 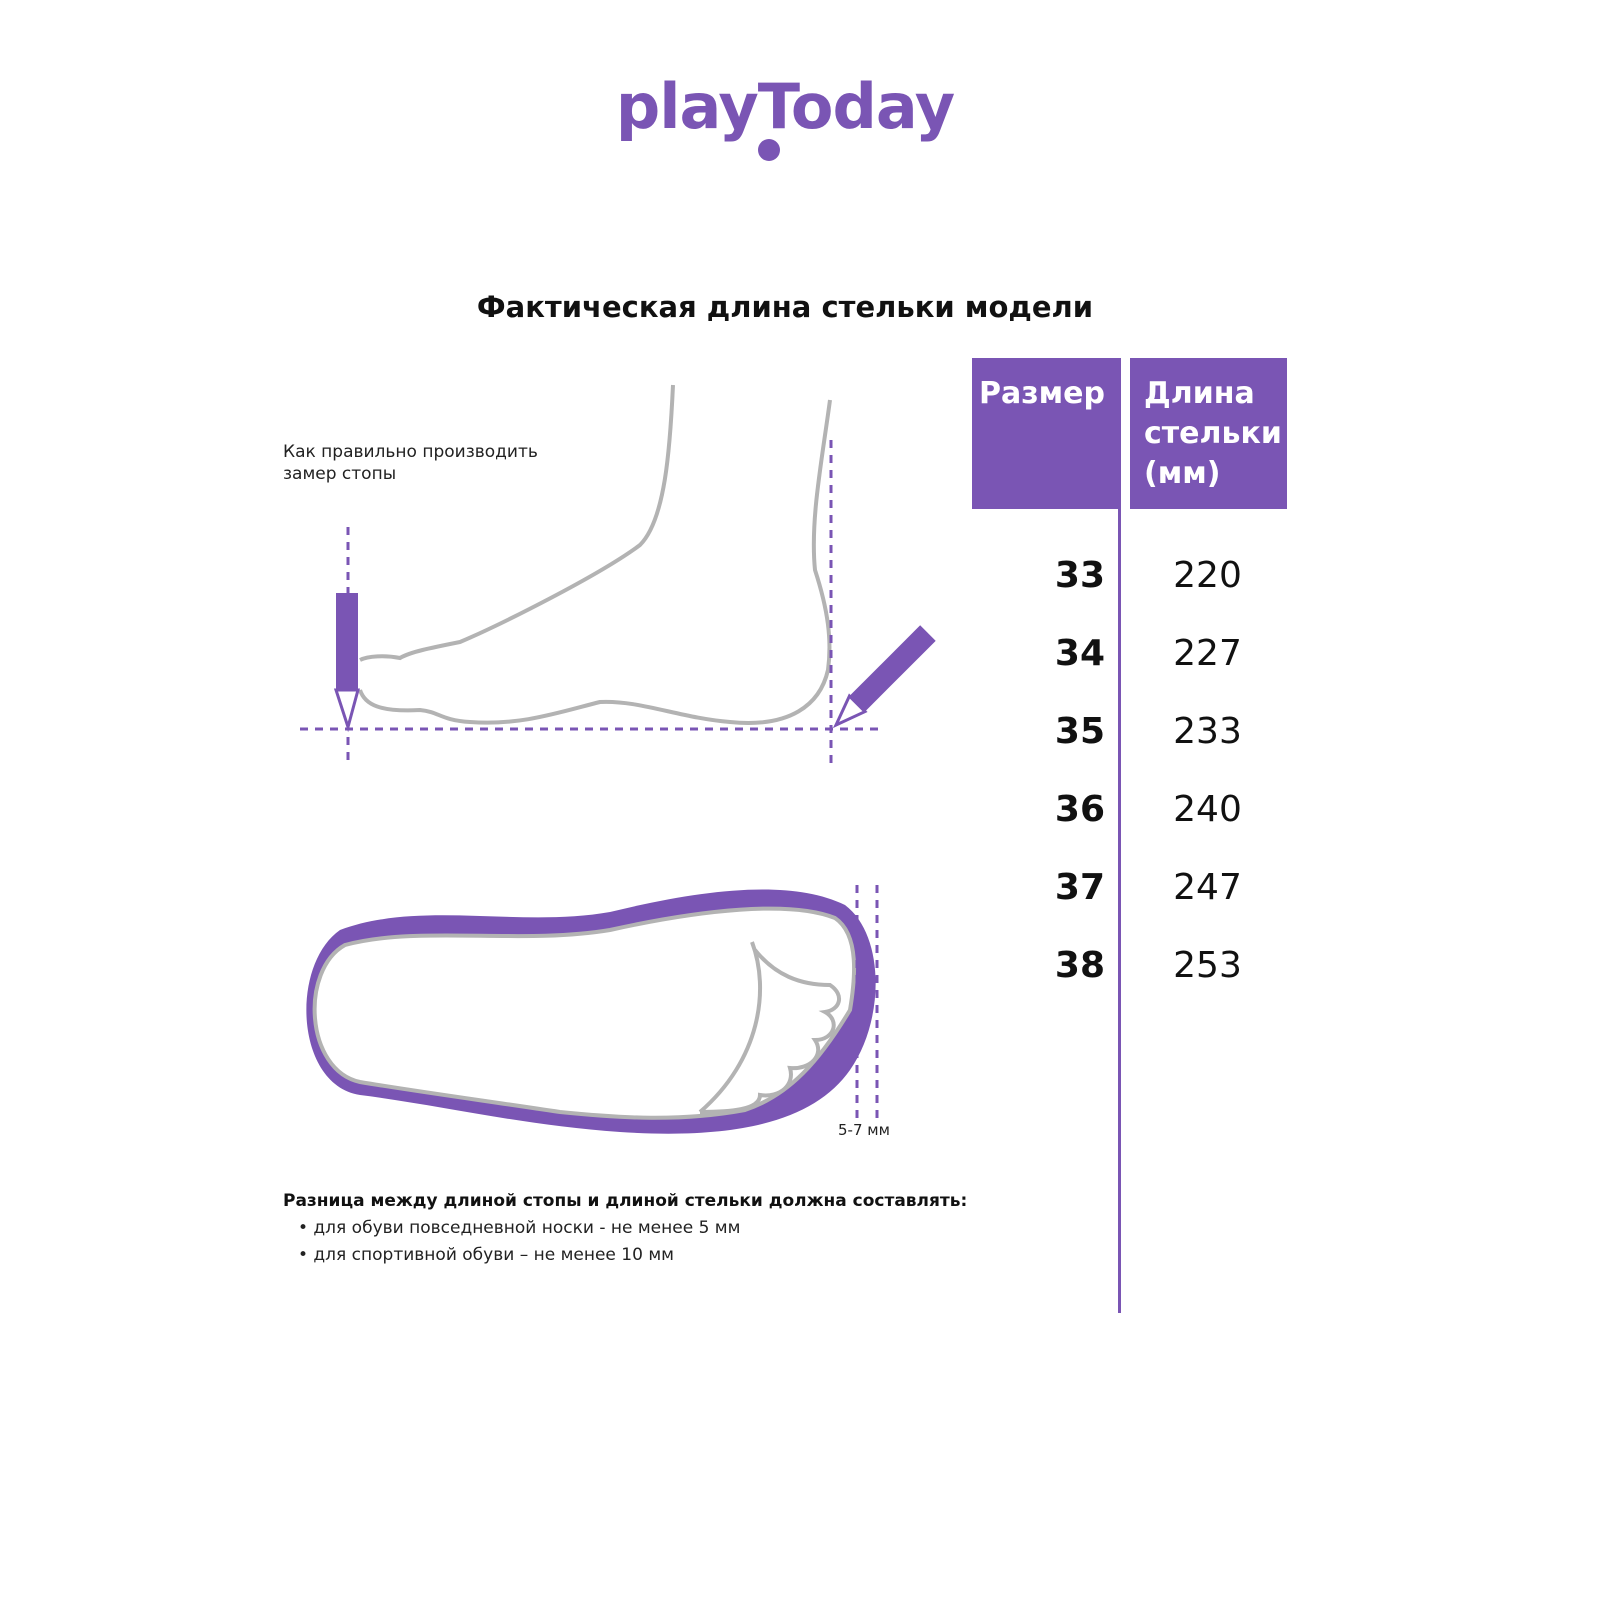 What do you see at coordinates (785, 106) in the screenshot?
I see `brand-logo: playToday` at bounding box center [785, 106].